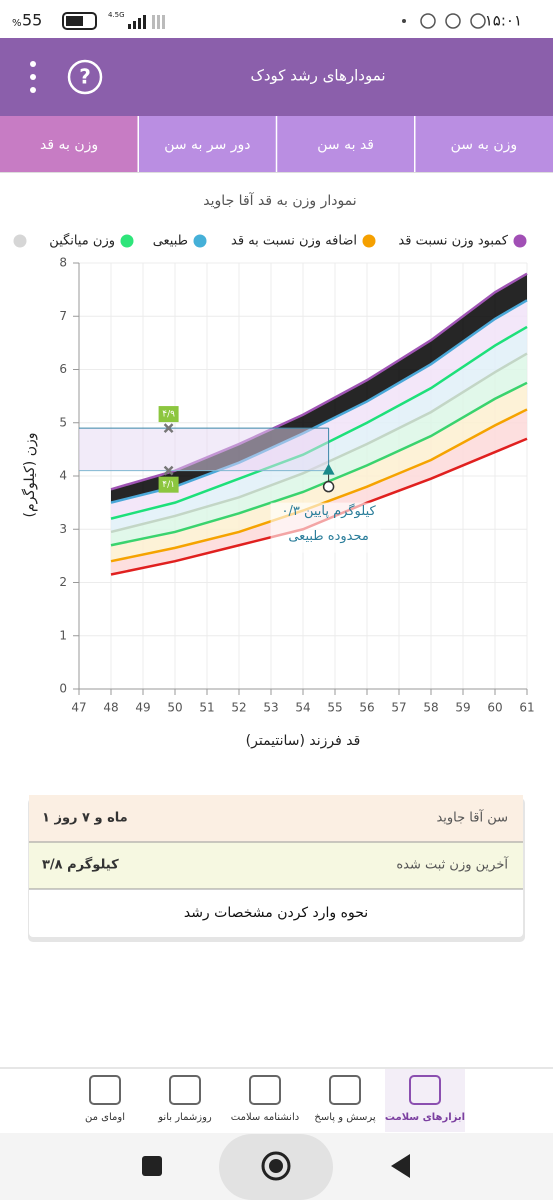 This screenshot has width=553, height=1204. I want to click on nav-label: روزشمار بانو, so click(184, 1117).